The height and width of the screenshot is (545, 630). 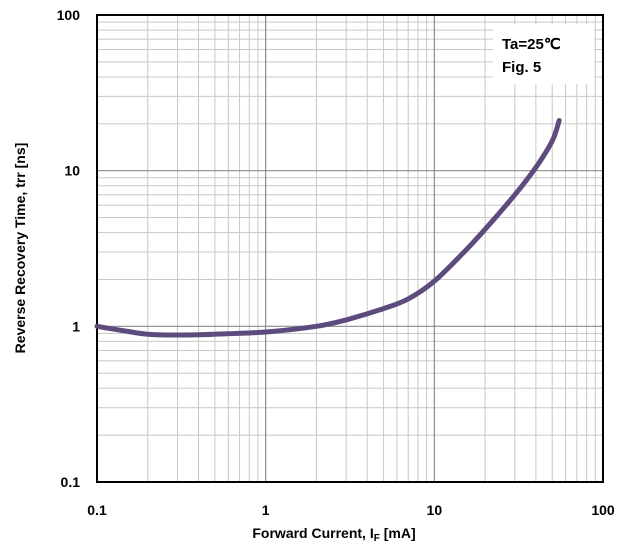 I want to click on annotation-figure: Fig. 5, so click(x=521, y=67).